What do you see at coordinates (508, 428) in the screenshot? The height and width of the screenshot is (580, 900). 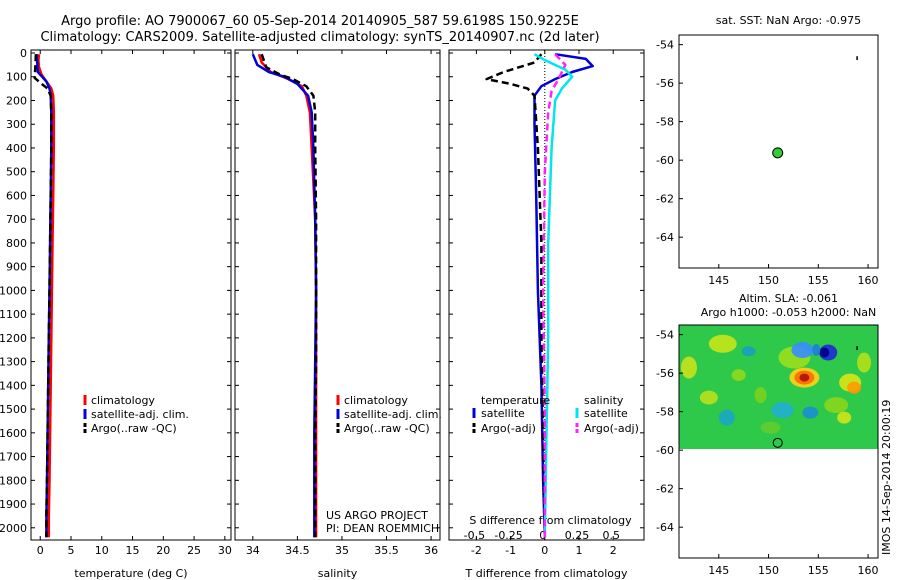 I see `diff-legend-label: Argo(-adj)` at bounding box center [508, 428].